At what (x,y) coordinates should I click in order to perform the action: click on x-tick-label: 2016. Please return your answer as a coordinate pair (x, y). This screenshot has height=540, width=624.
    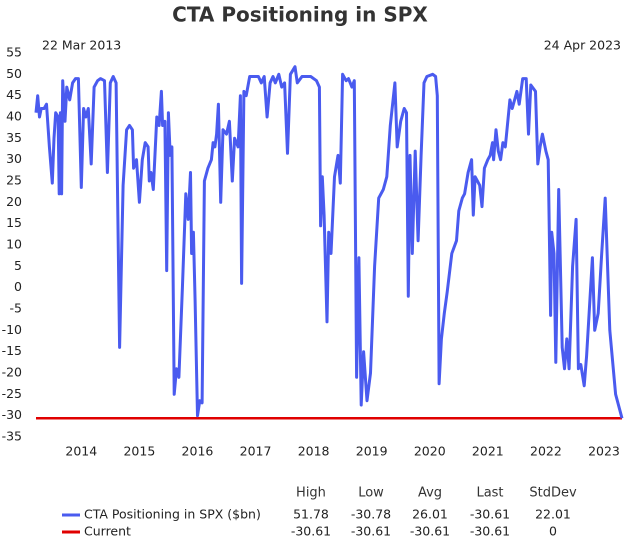
    Looking at the image, I should click on (198, 451).